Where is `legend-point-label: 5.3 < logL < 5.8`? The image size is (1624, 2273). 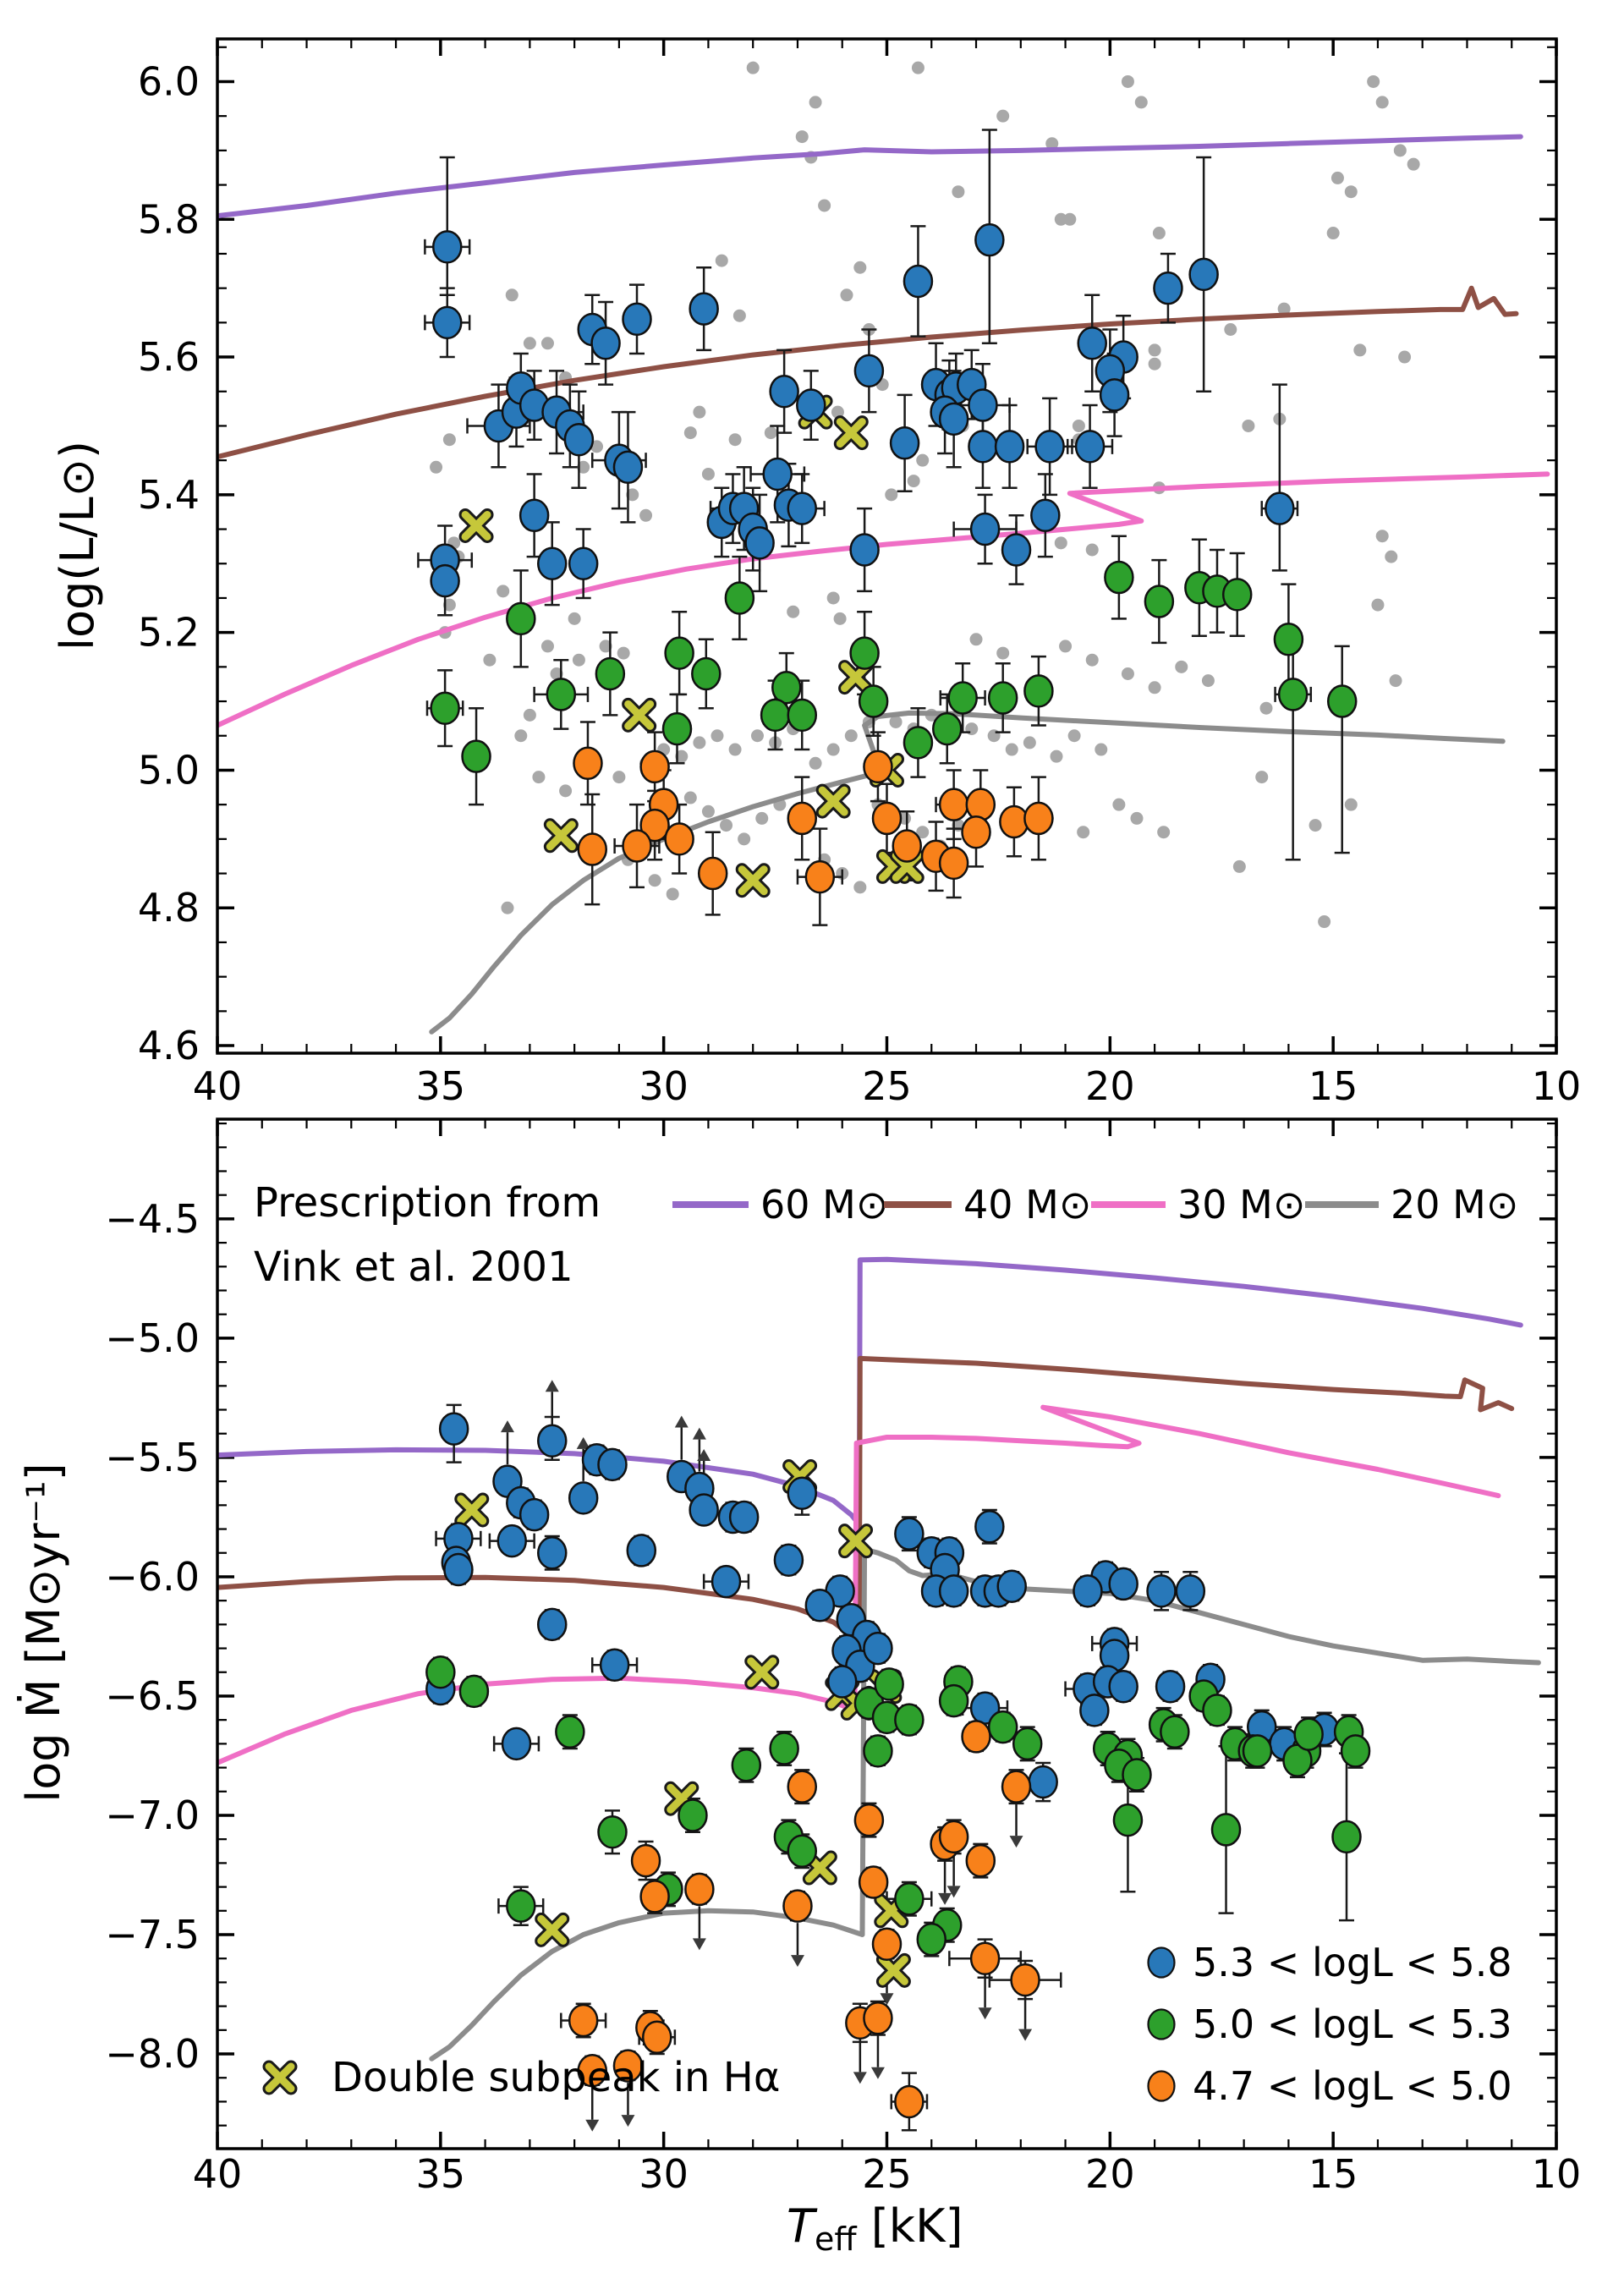 legend-point-label: 5.3 < logL < 5.8 is located at coordinates (1352, 1962).